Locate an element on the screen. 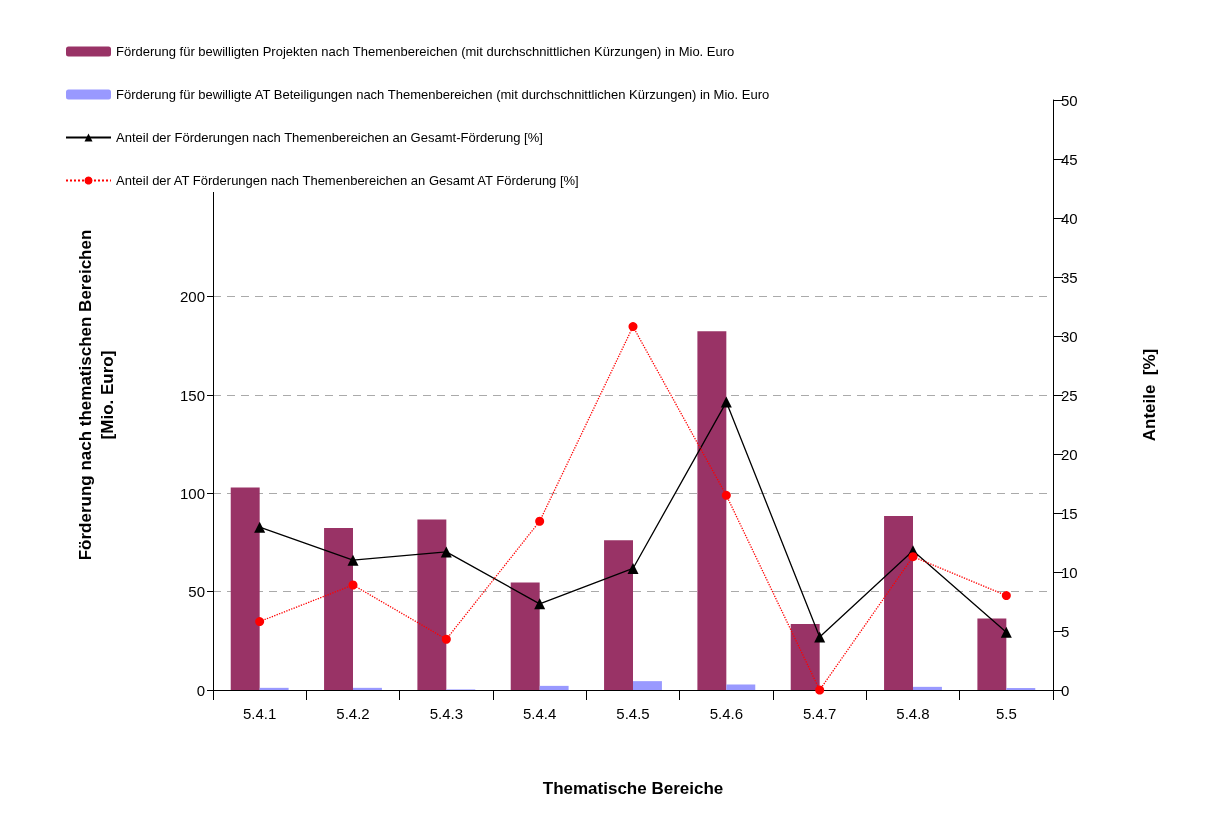  y2-tick-label: 25 is located at coordinates (1069, 395).